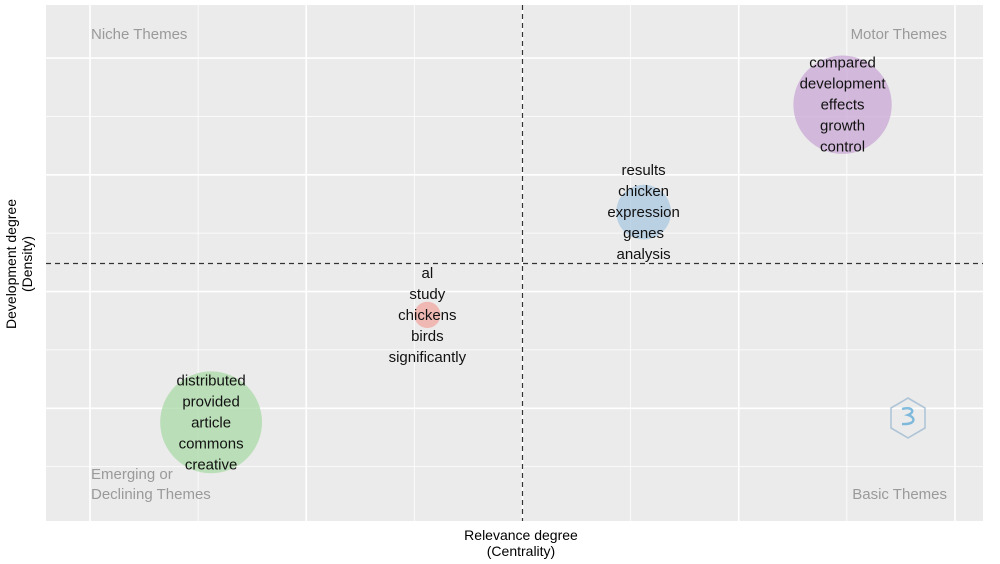 This screenshot has height=564, width=1000. I want to click on cluster-term-label: creative, so click(211, 464).